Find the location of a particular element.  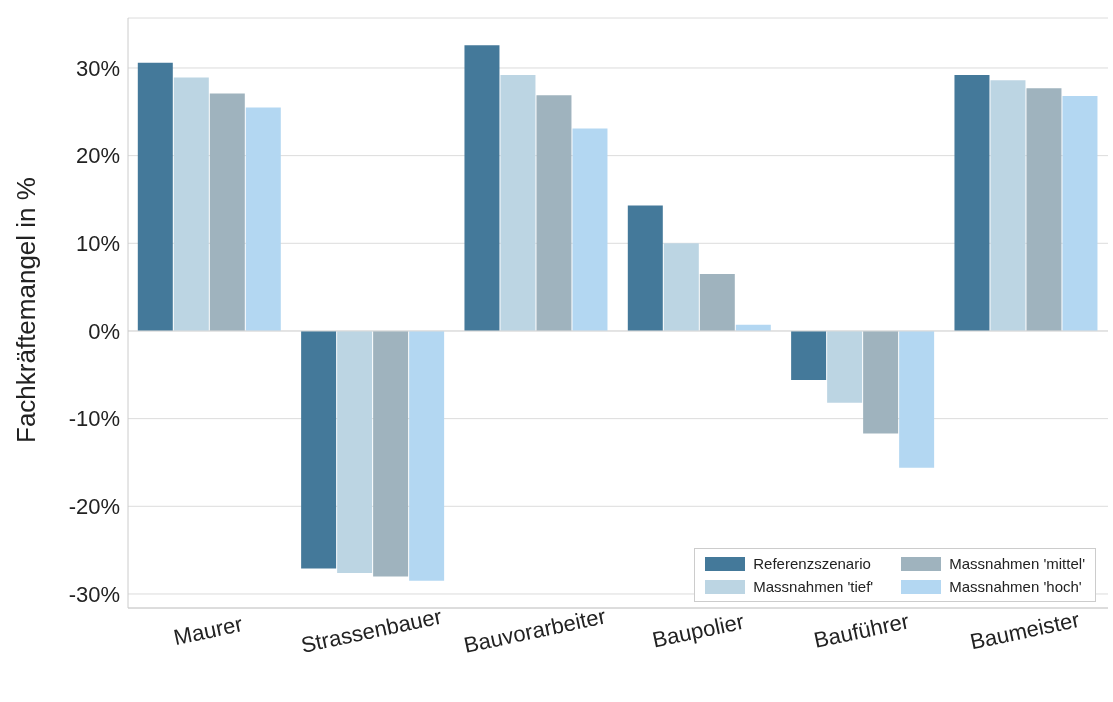

legend-label: Massnahmen 'hoch' is located at coordinates (1015, 586).